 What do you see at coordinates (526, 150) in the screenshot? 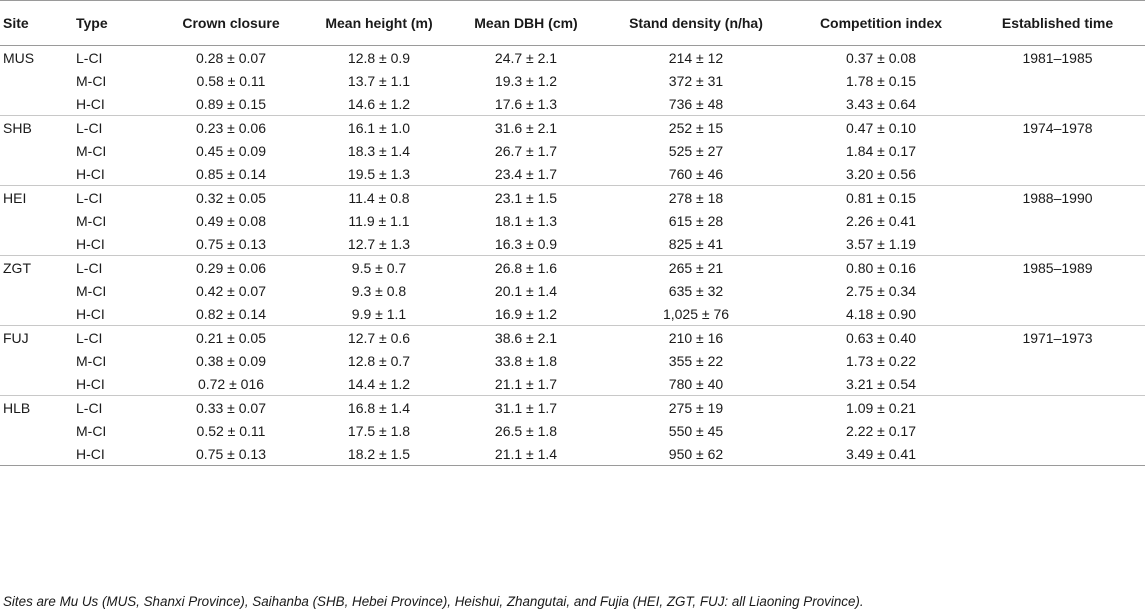
I see `mean-dbh-cell: 26.7 ± 1.7` at bounding box center [526, 150].